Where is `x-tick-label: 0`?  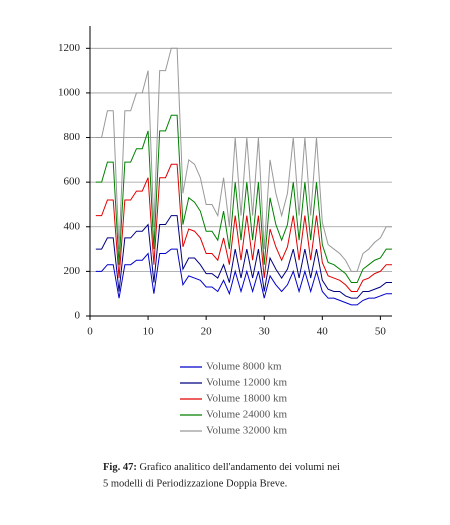
x-tick-label: 0 is located at coordinates (90, 332).